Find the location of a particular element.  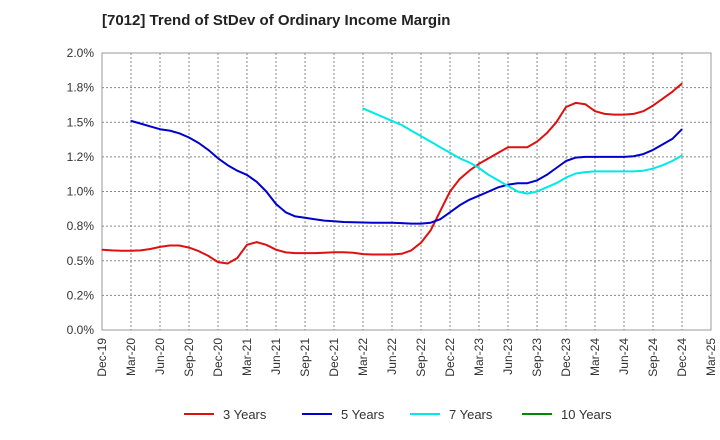

x-tick-label: Jun-21 is located at coordinates (276, 356).